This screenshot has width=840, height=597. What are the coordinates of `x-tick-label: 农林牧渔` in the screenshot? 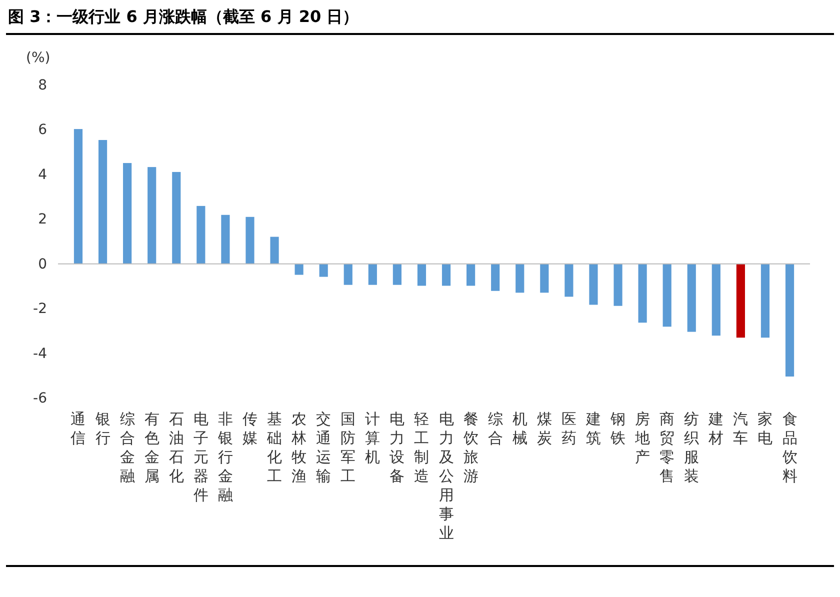 It's located at (298, 447).